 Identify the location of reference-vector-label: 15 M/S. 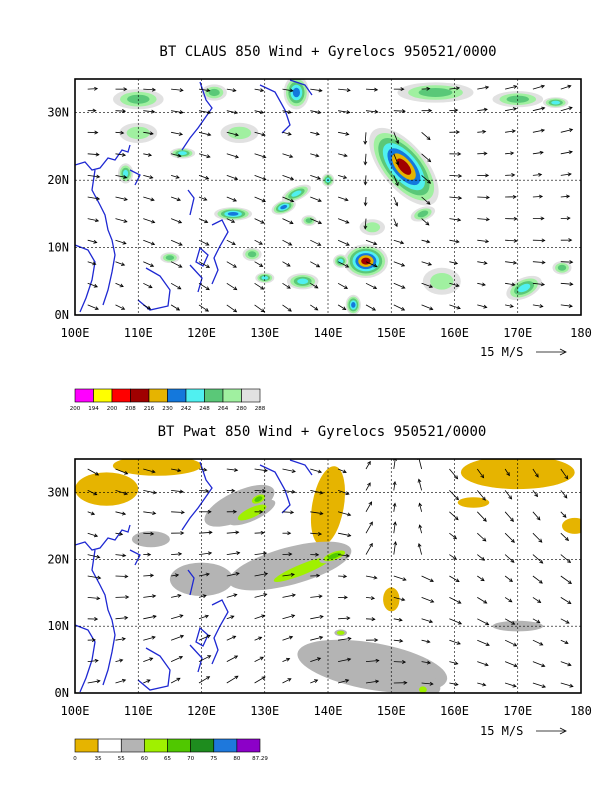
(501, 352).